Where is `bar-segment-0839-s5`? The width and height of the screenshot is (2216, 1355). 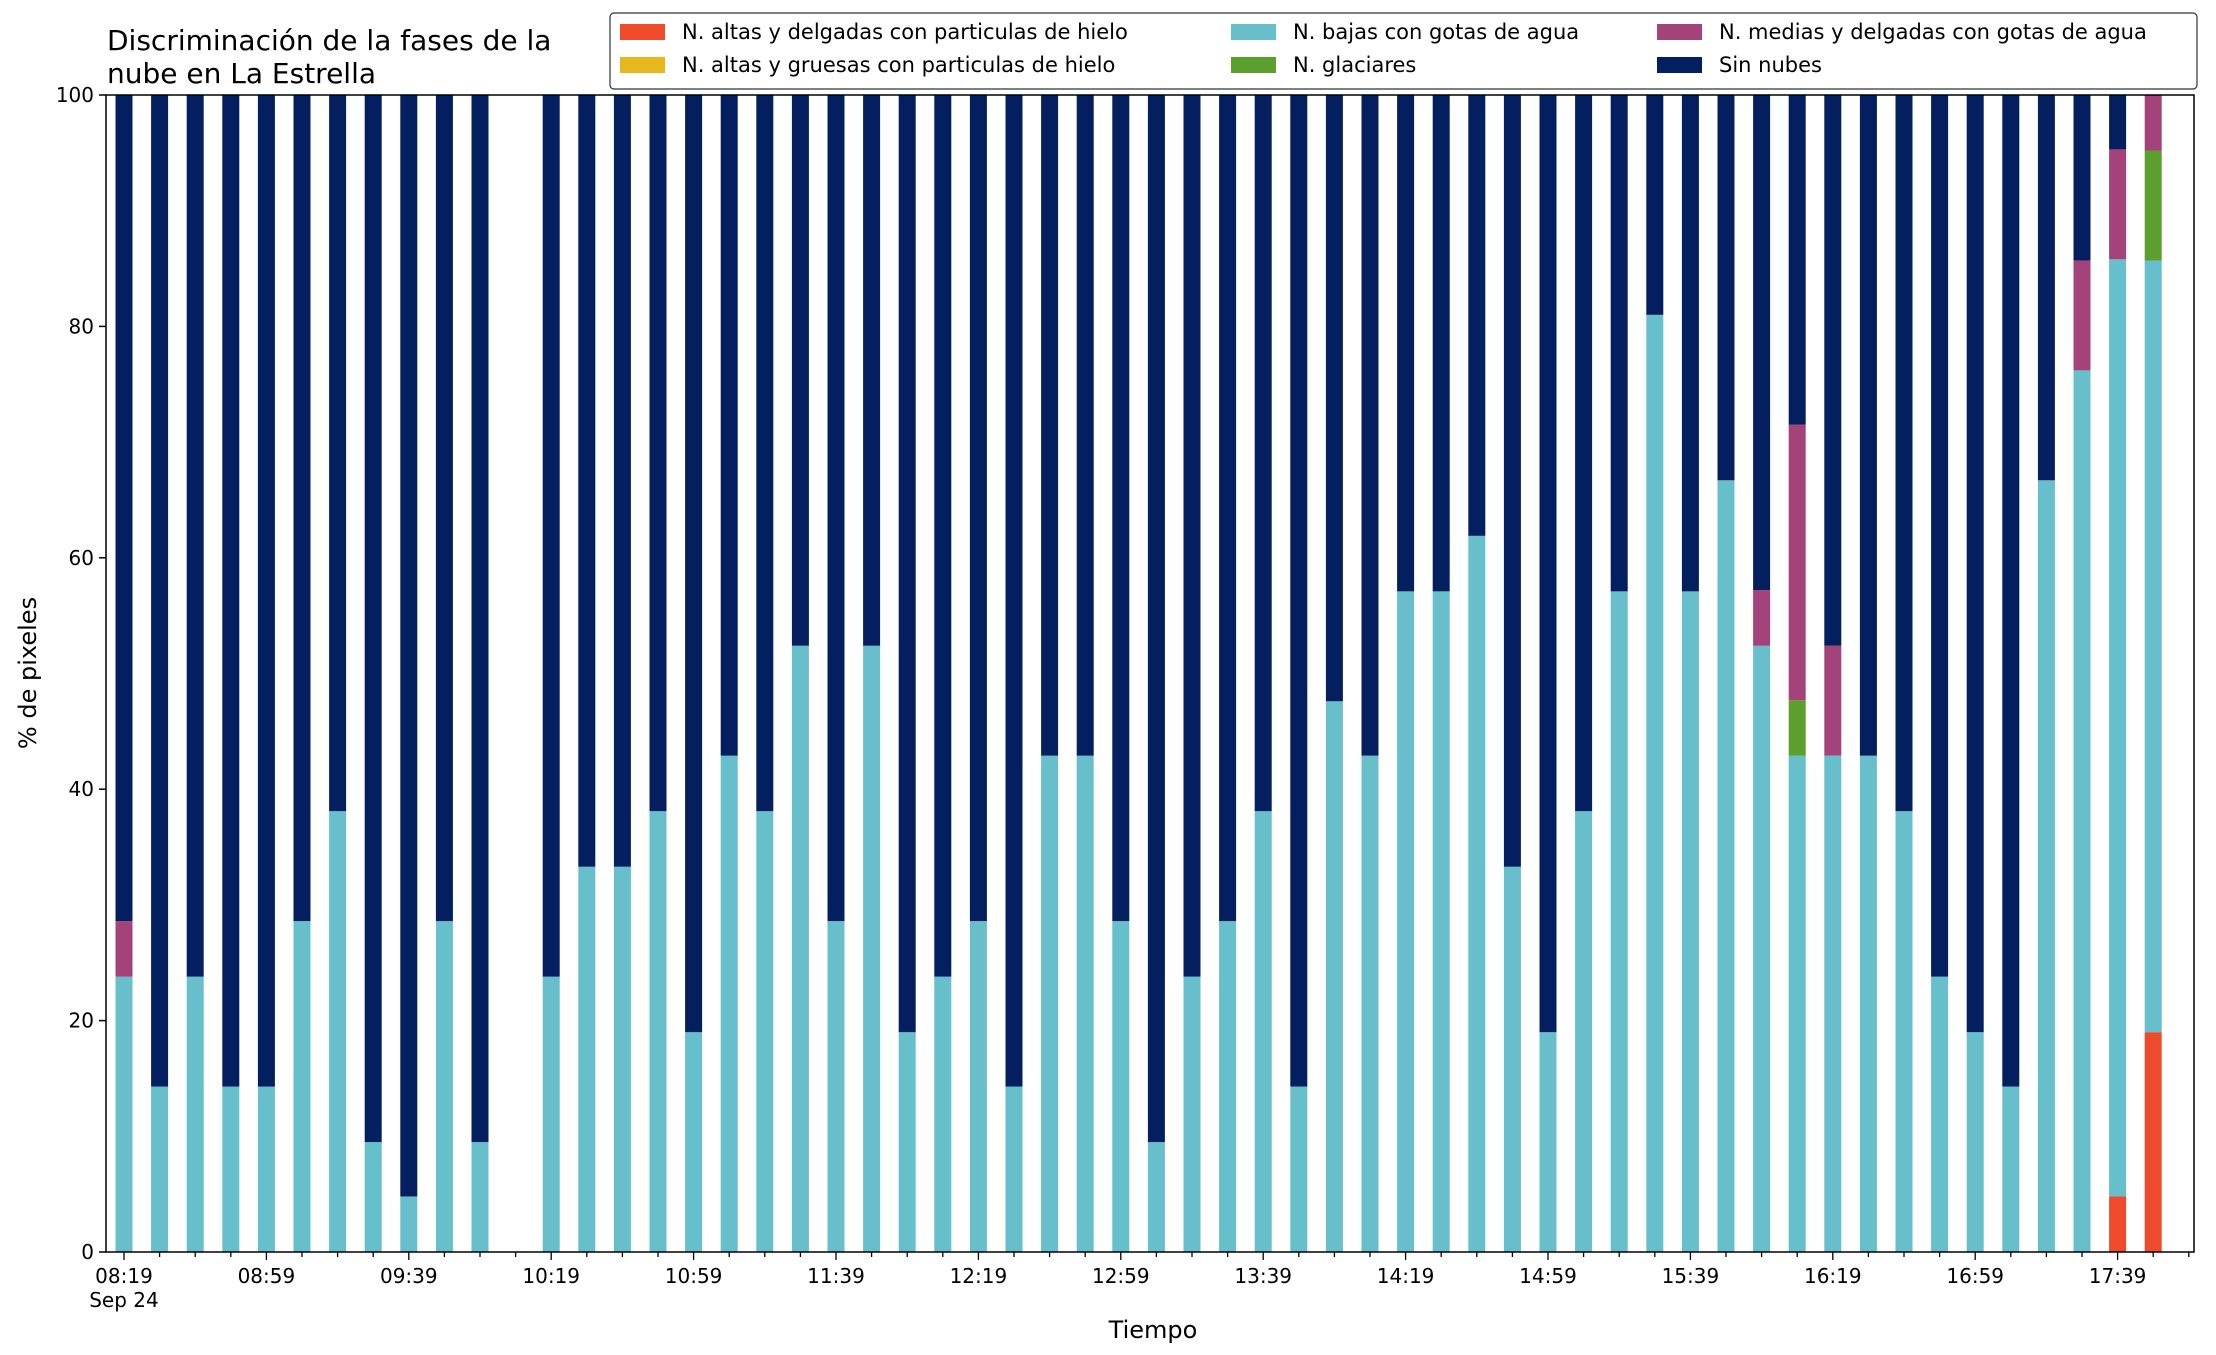
bar-segment-0839-s5 is located at coordinates (195, 536).